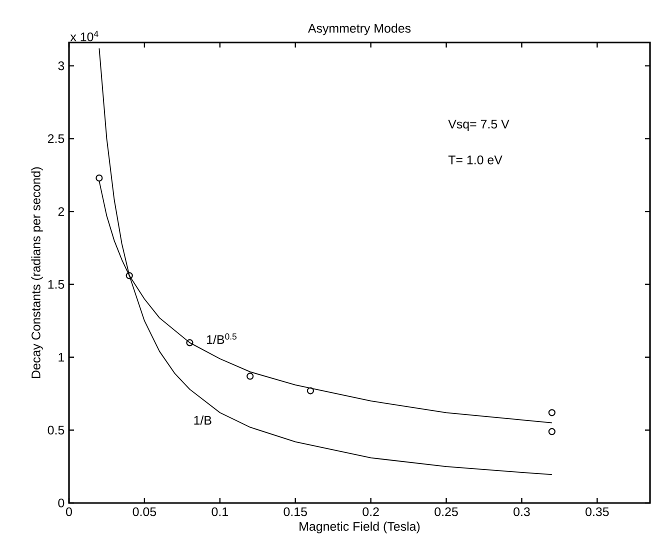  Describe the element at coordinates (56, 284) in the screenshot. I see `y-tick-label: 1.5` at that location.